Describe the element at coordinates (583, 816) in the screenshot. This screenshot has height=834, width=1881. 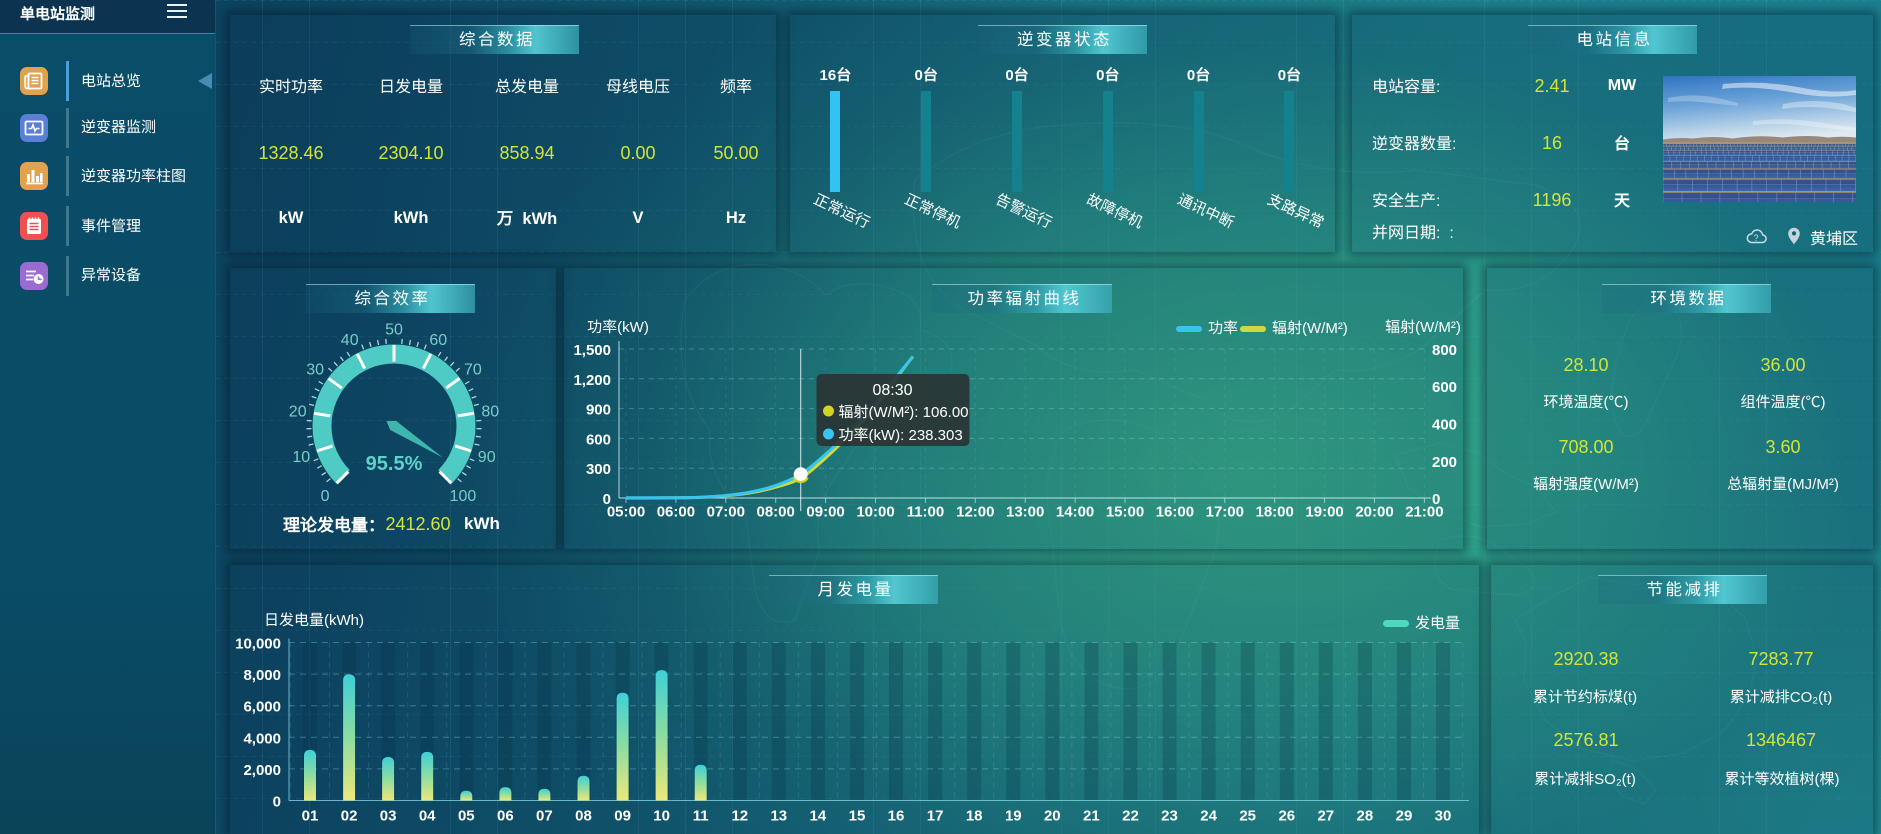
I see `svg-text: 08` at that location.